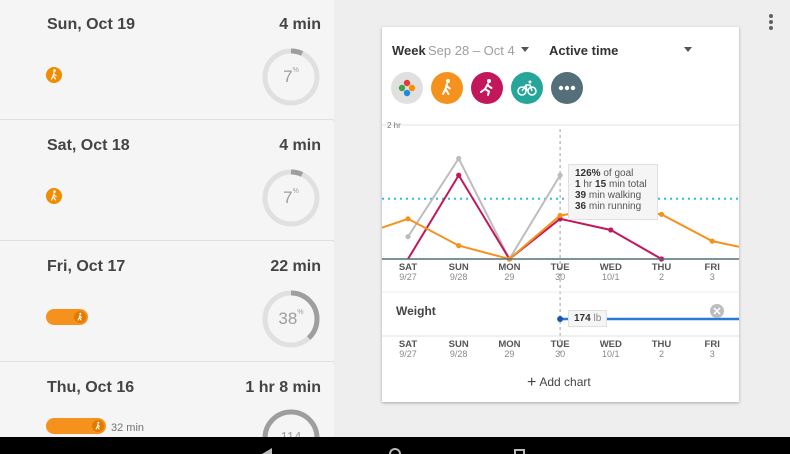 This screenshot has width=790, height=454. What do you see at coordinates (88, 145) in the screenshot?
I see `day-date: Sat, Oct 18` at bounding box center [88, 145].